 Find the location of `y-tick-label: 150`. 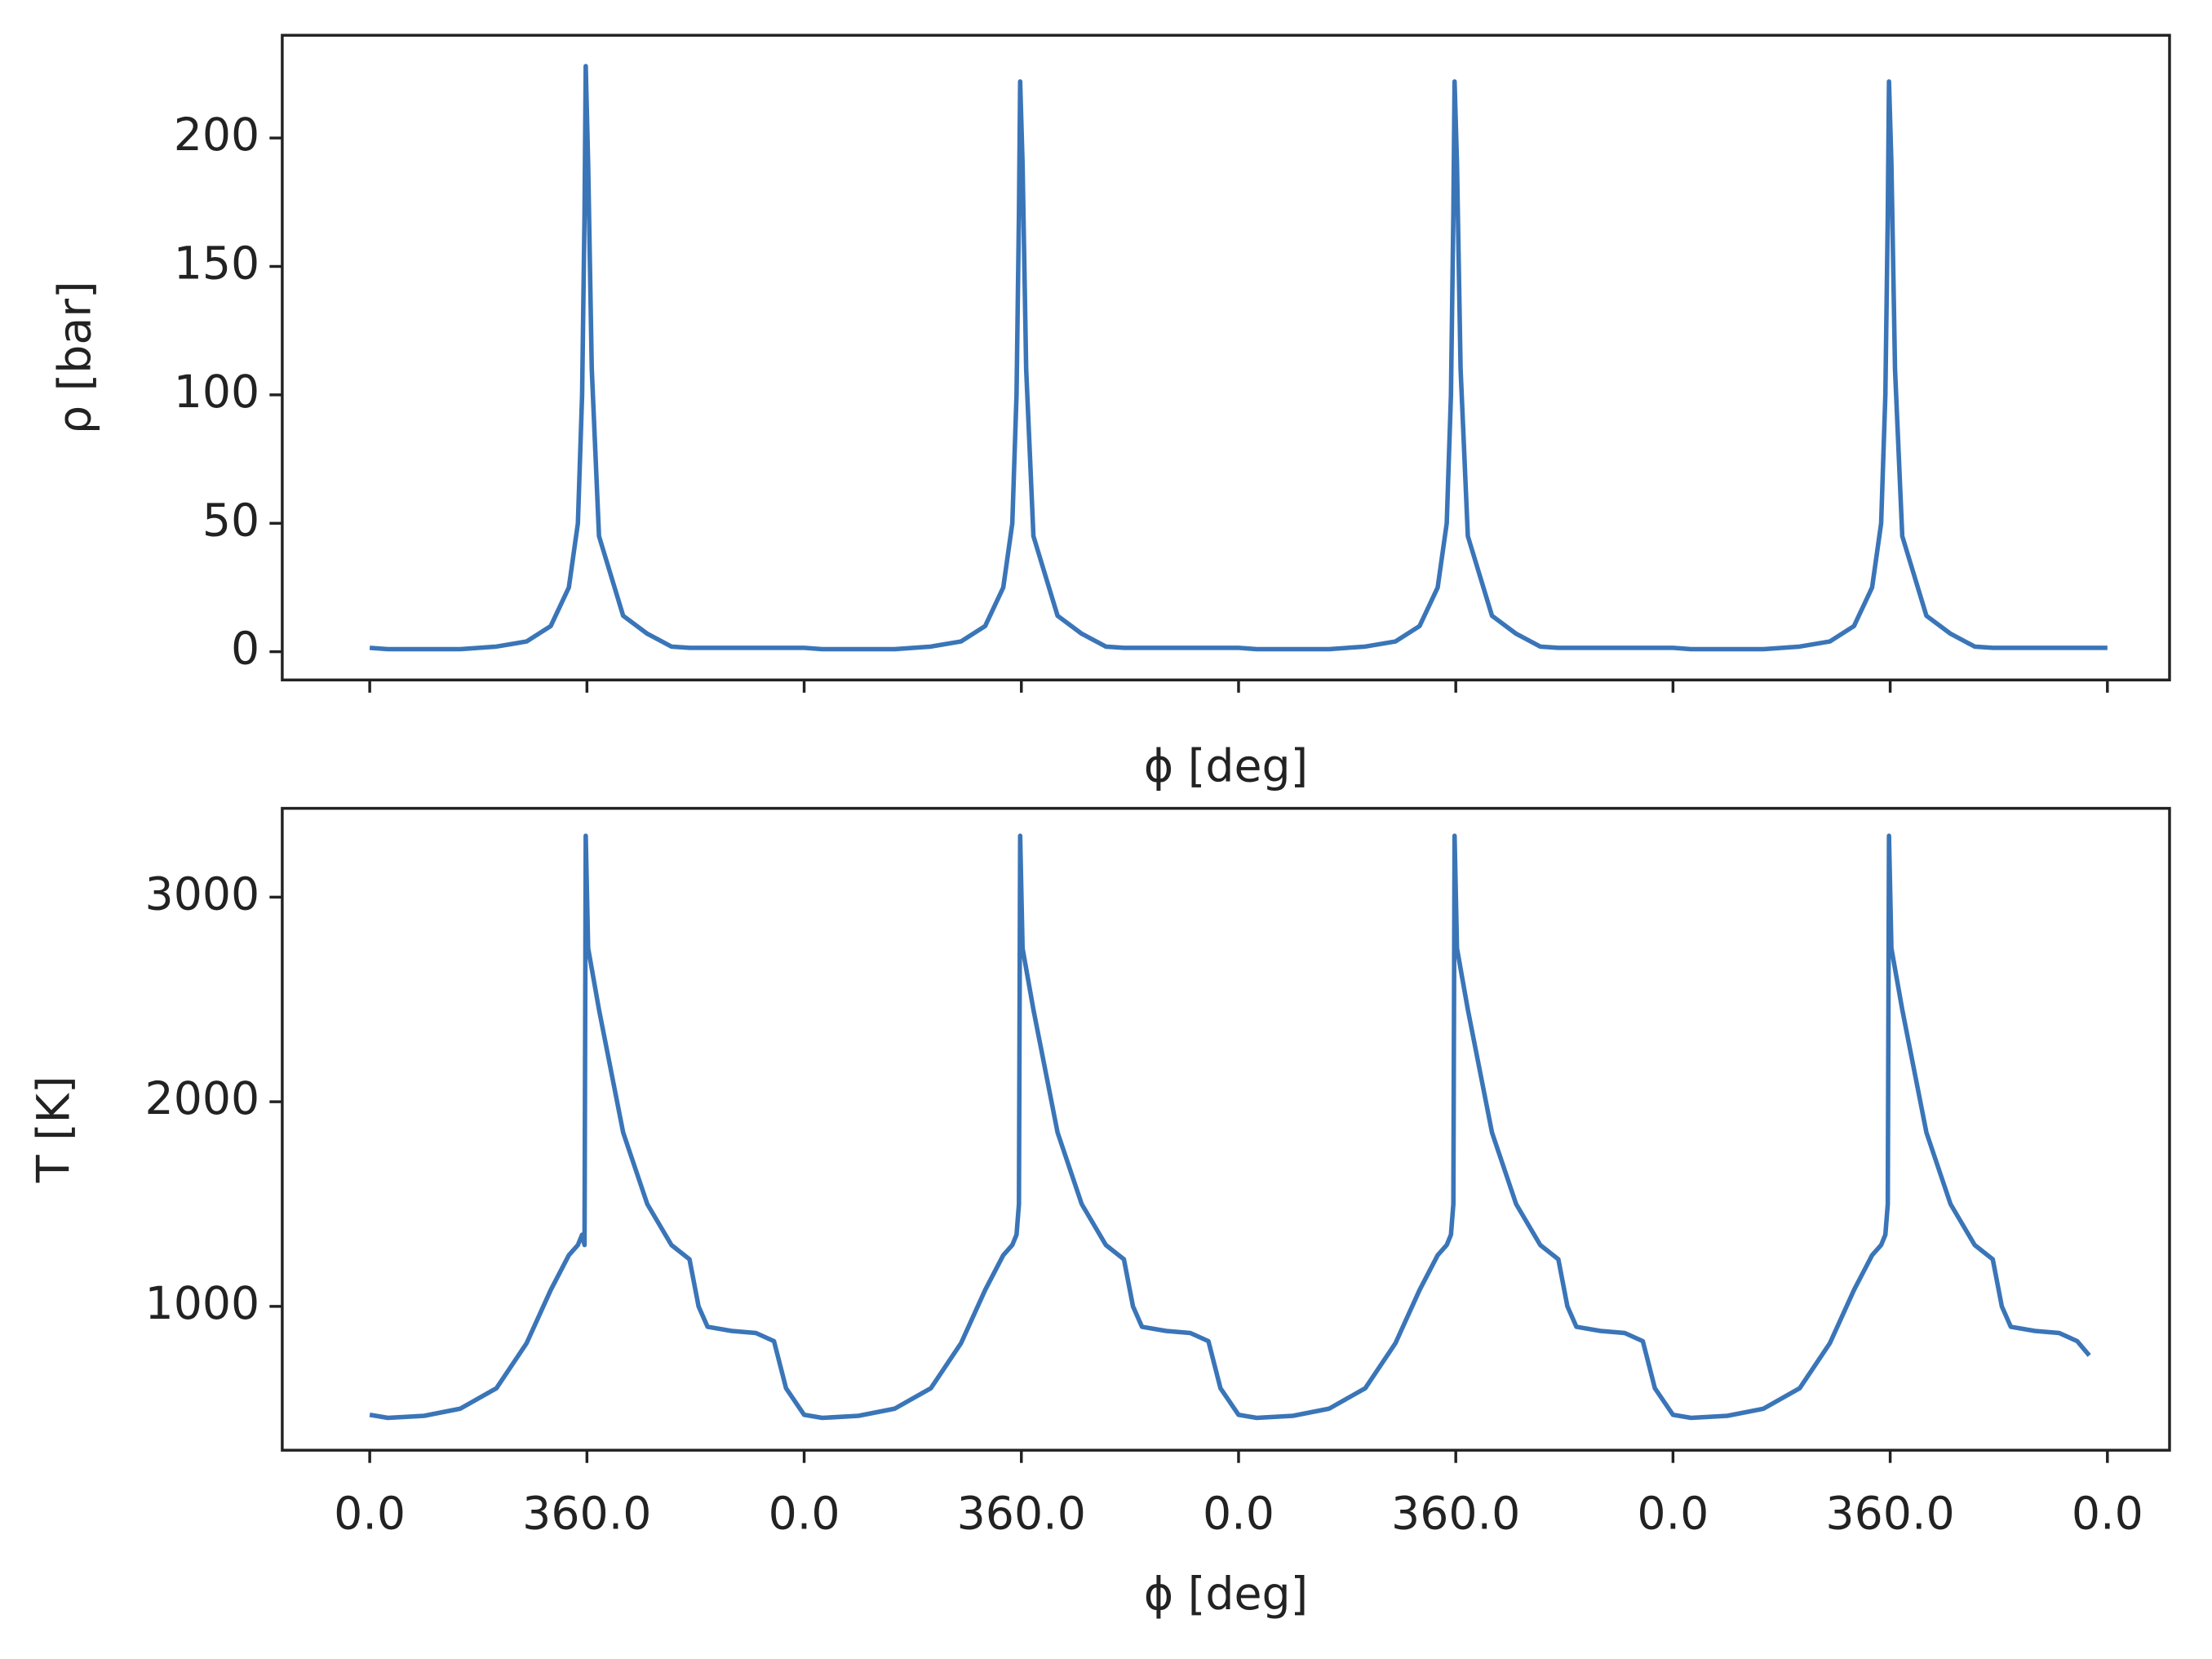

y-tick-label: 150 is located at coordinates (217, 264).